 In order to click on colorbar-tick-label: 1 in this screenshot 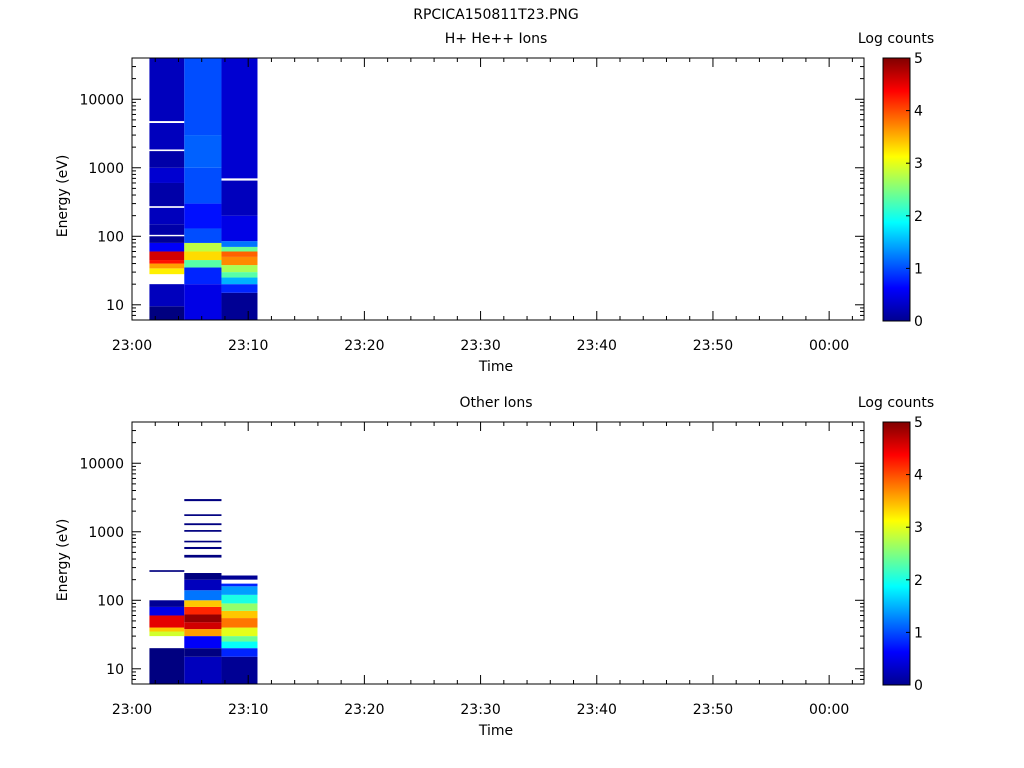, I will do `click(918, 269)`.